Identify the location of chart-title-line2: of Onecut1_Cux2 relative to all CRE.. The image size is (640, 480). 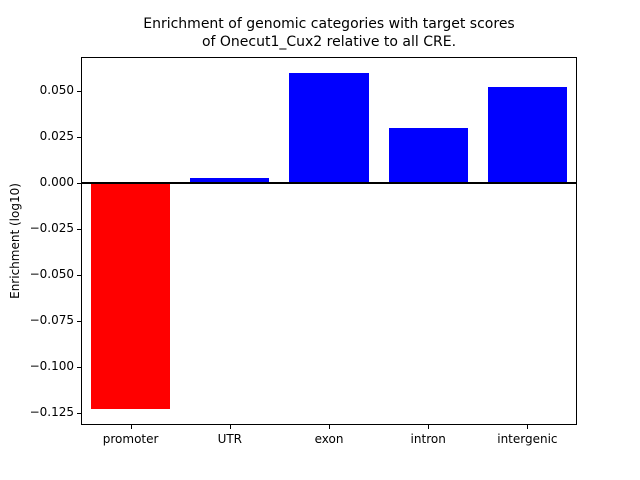
(329, 42).